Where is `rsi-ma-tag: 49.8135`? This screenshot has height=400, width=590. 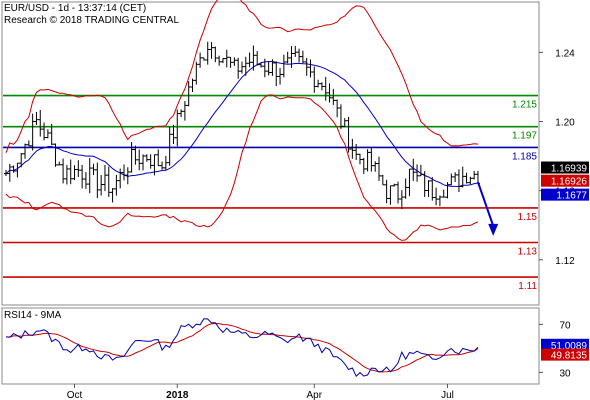 rsi-ma-tag: 49.8135 is located at coordinates (569, 356).